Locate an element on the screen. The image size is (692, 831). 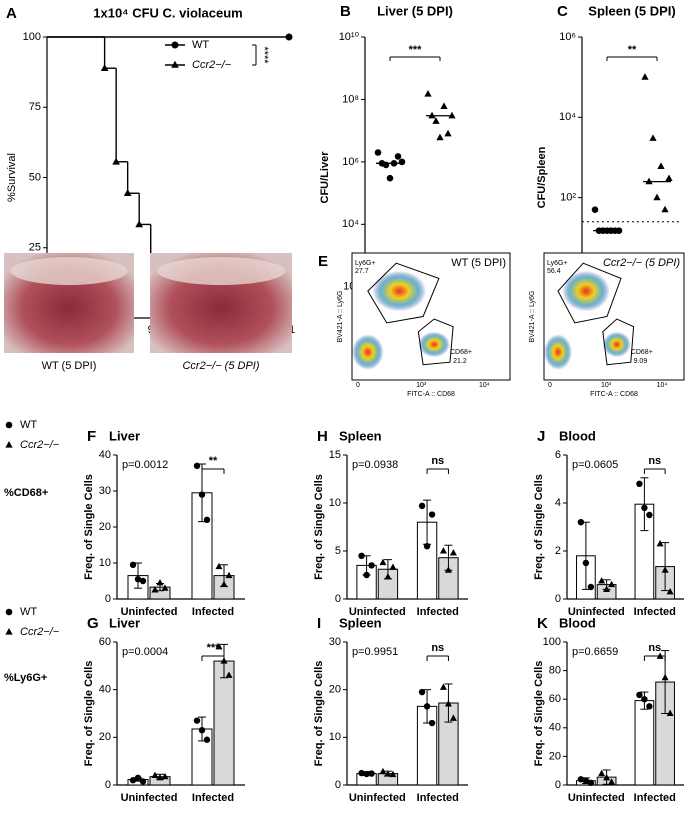
gate-value: 9.09 is located at coordinates (641, 361).